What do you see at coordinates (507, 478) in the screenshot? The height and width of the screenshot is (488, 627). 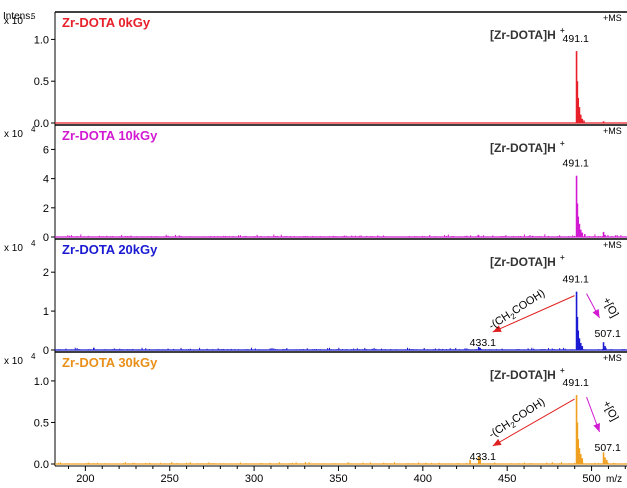 I see `x-tick-label: 450` at bounding box center [507, 478].